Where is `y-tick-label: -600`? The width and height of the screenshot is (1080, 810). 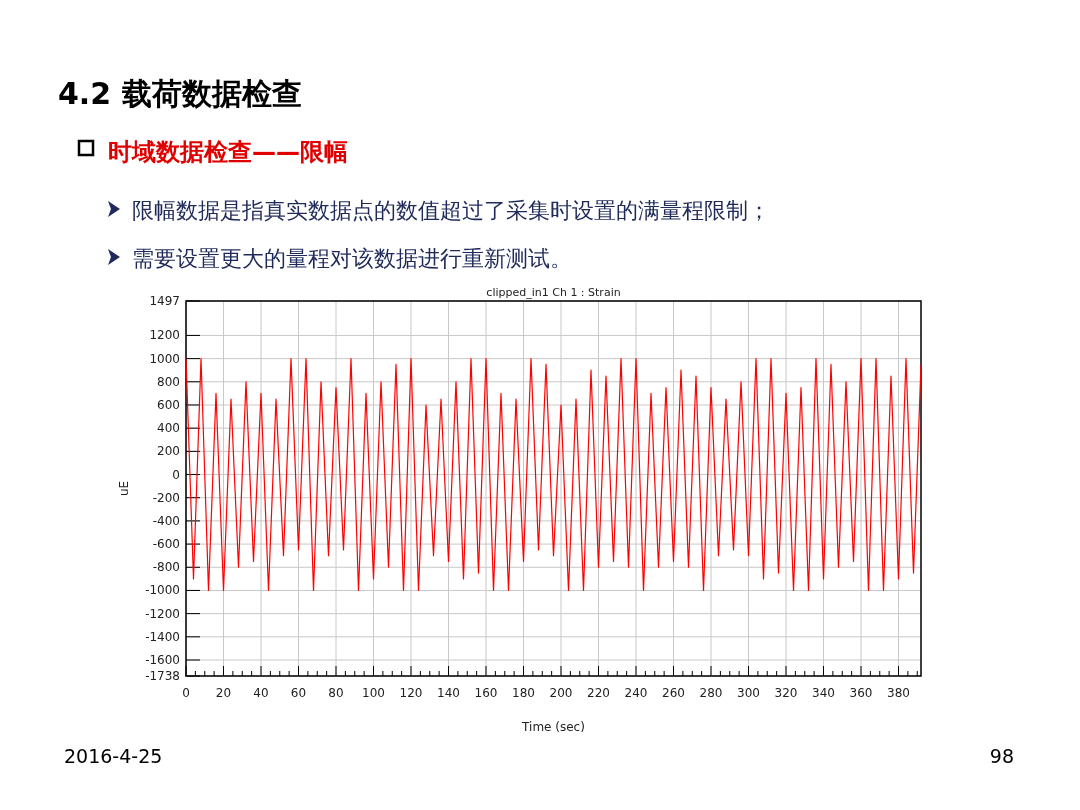 y-tick-label: -600 is located at coordinates (166, 544).